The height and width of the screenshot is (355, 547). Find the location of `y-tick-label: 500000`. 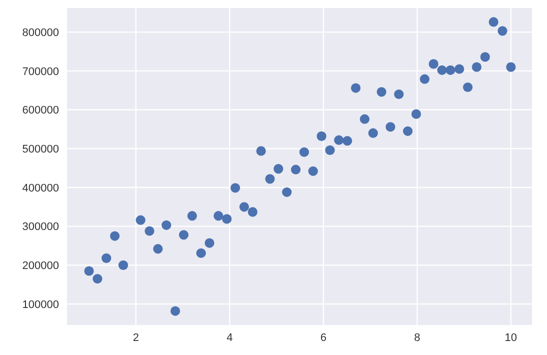

y-tick-label: 500000 is located at coordinates (40, 150).